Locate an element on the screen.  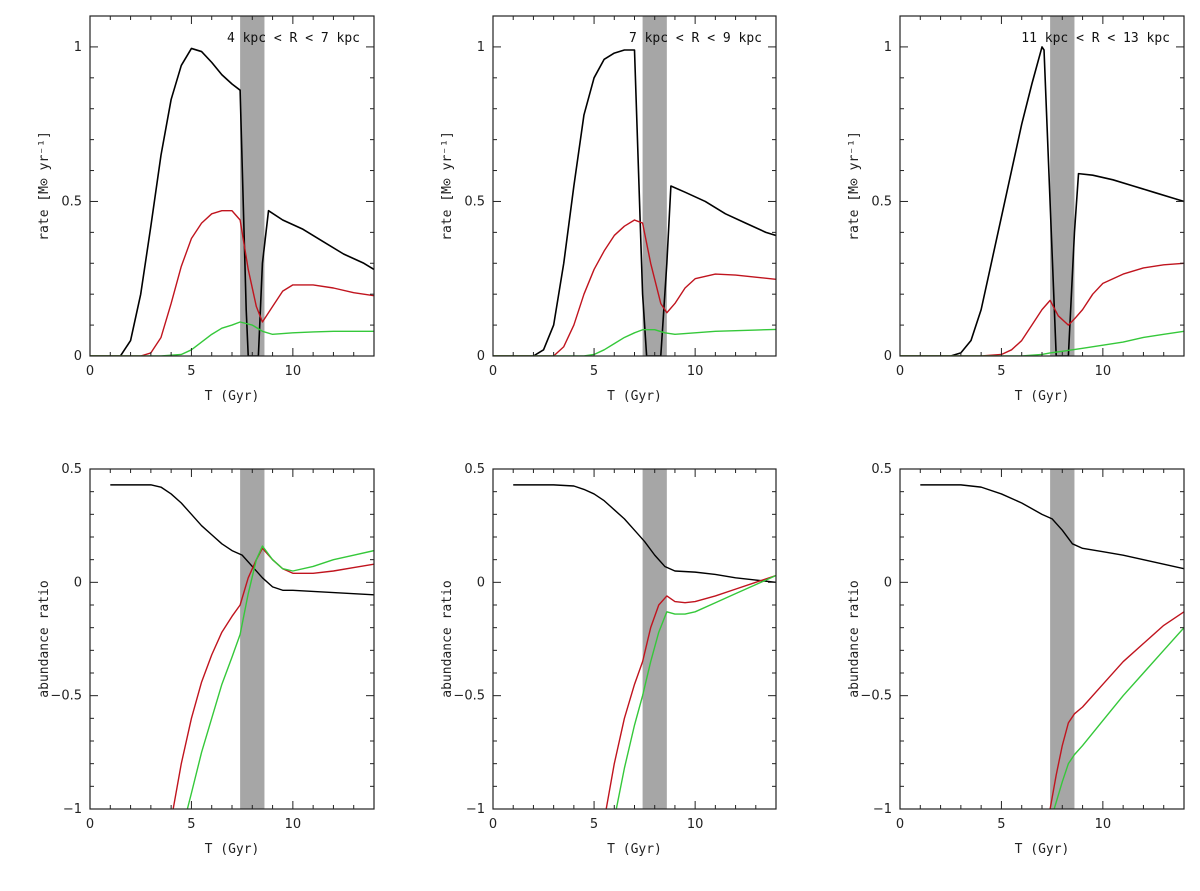
panel-bottom-left: 0 5 10 −1 −0.5 0 0.5 T (Gyr) abundance ratio is located at coordinates (206, 659).